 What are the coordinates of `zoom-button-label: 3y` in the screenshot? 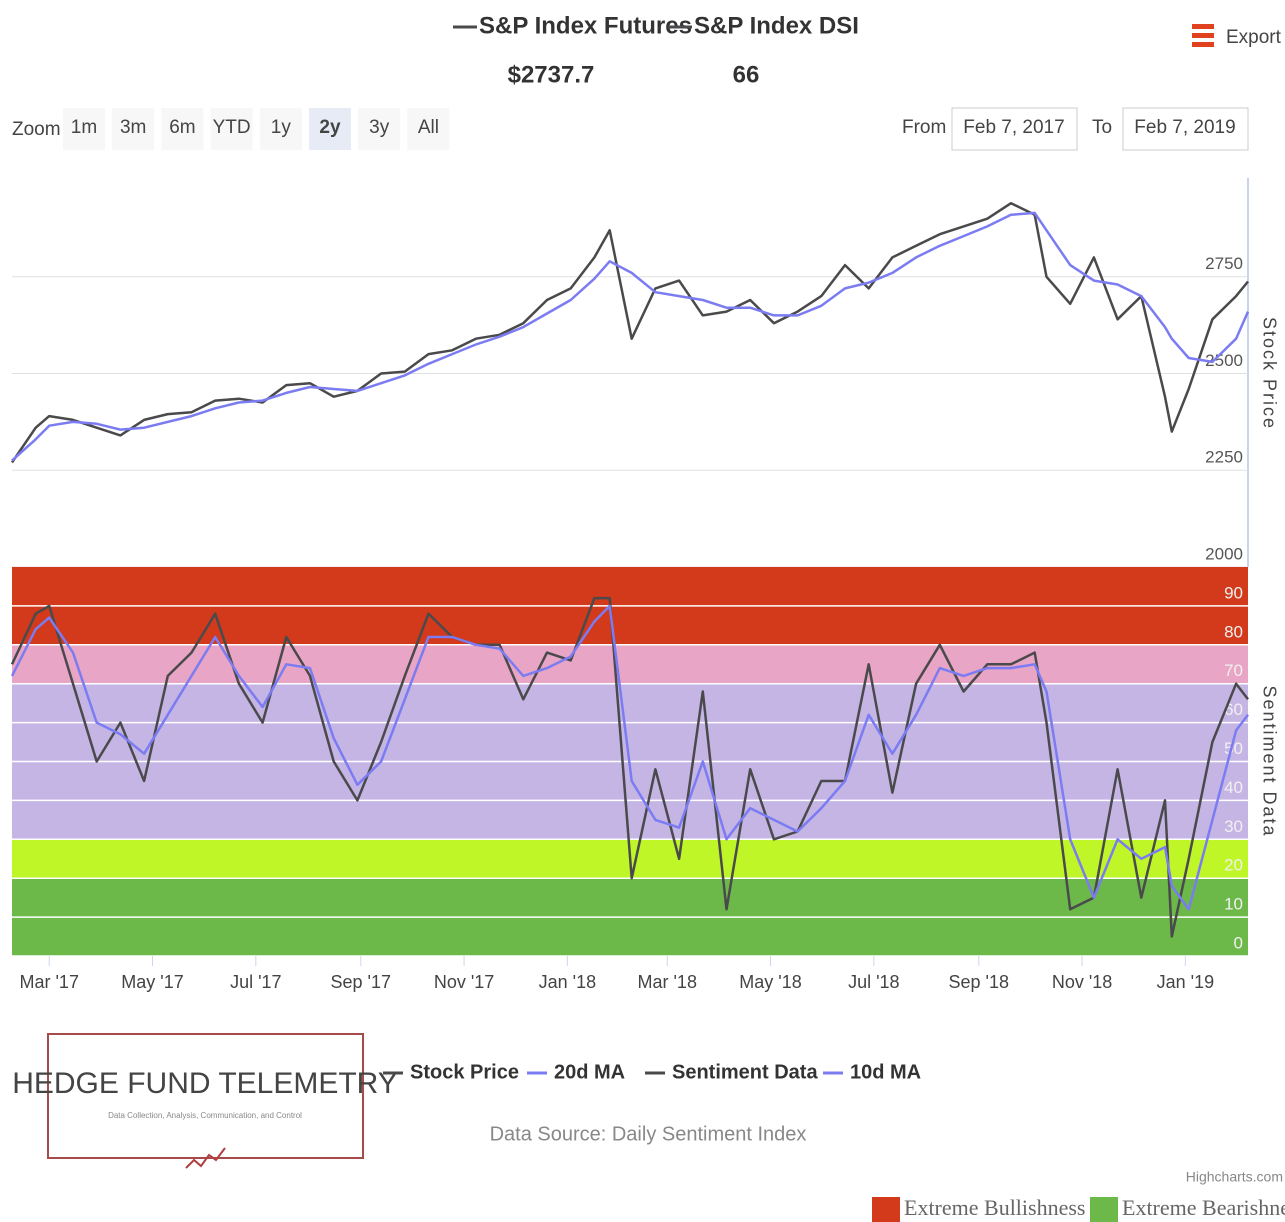 It's located at (379, 127).